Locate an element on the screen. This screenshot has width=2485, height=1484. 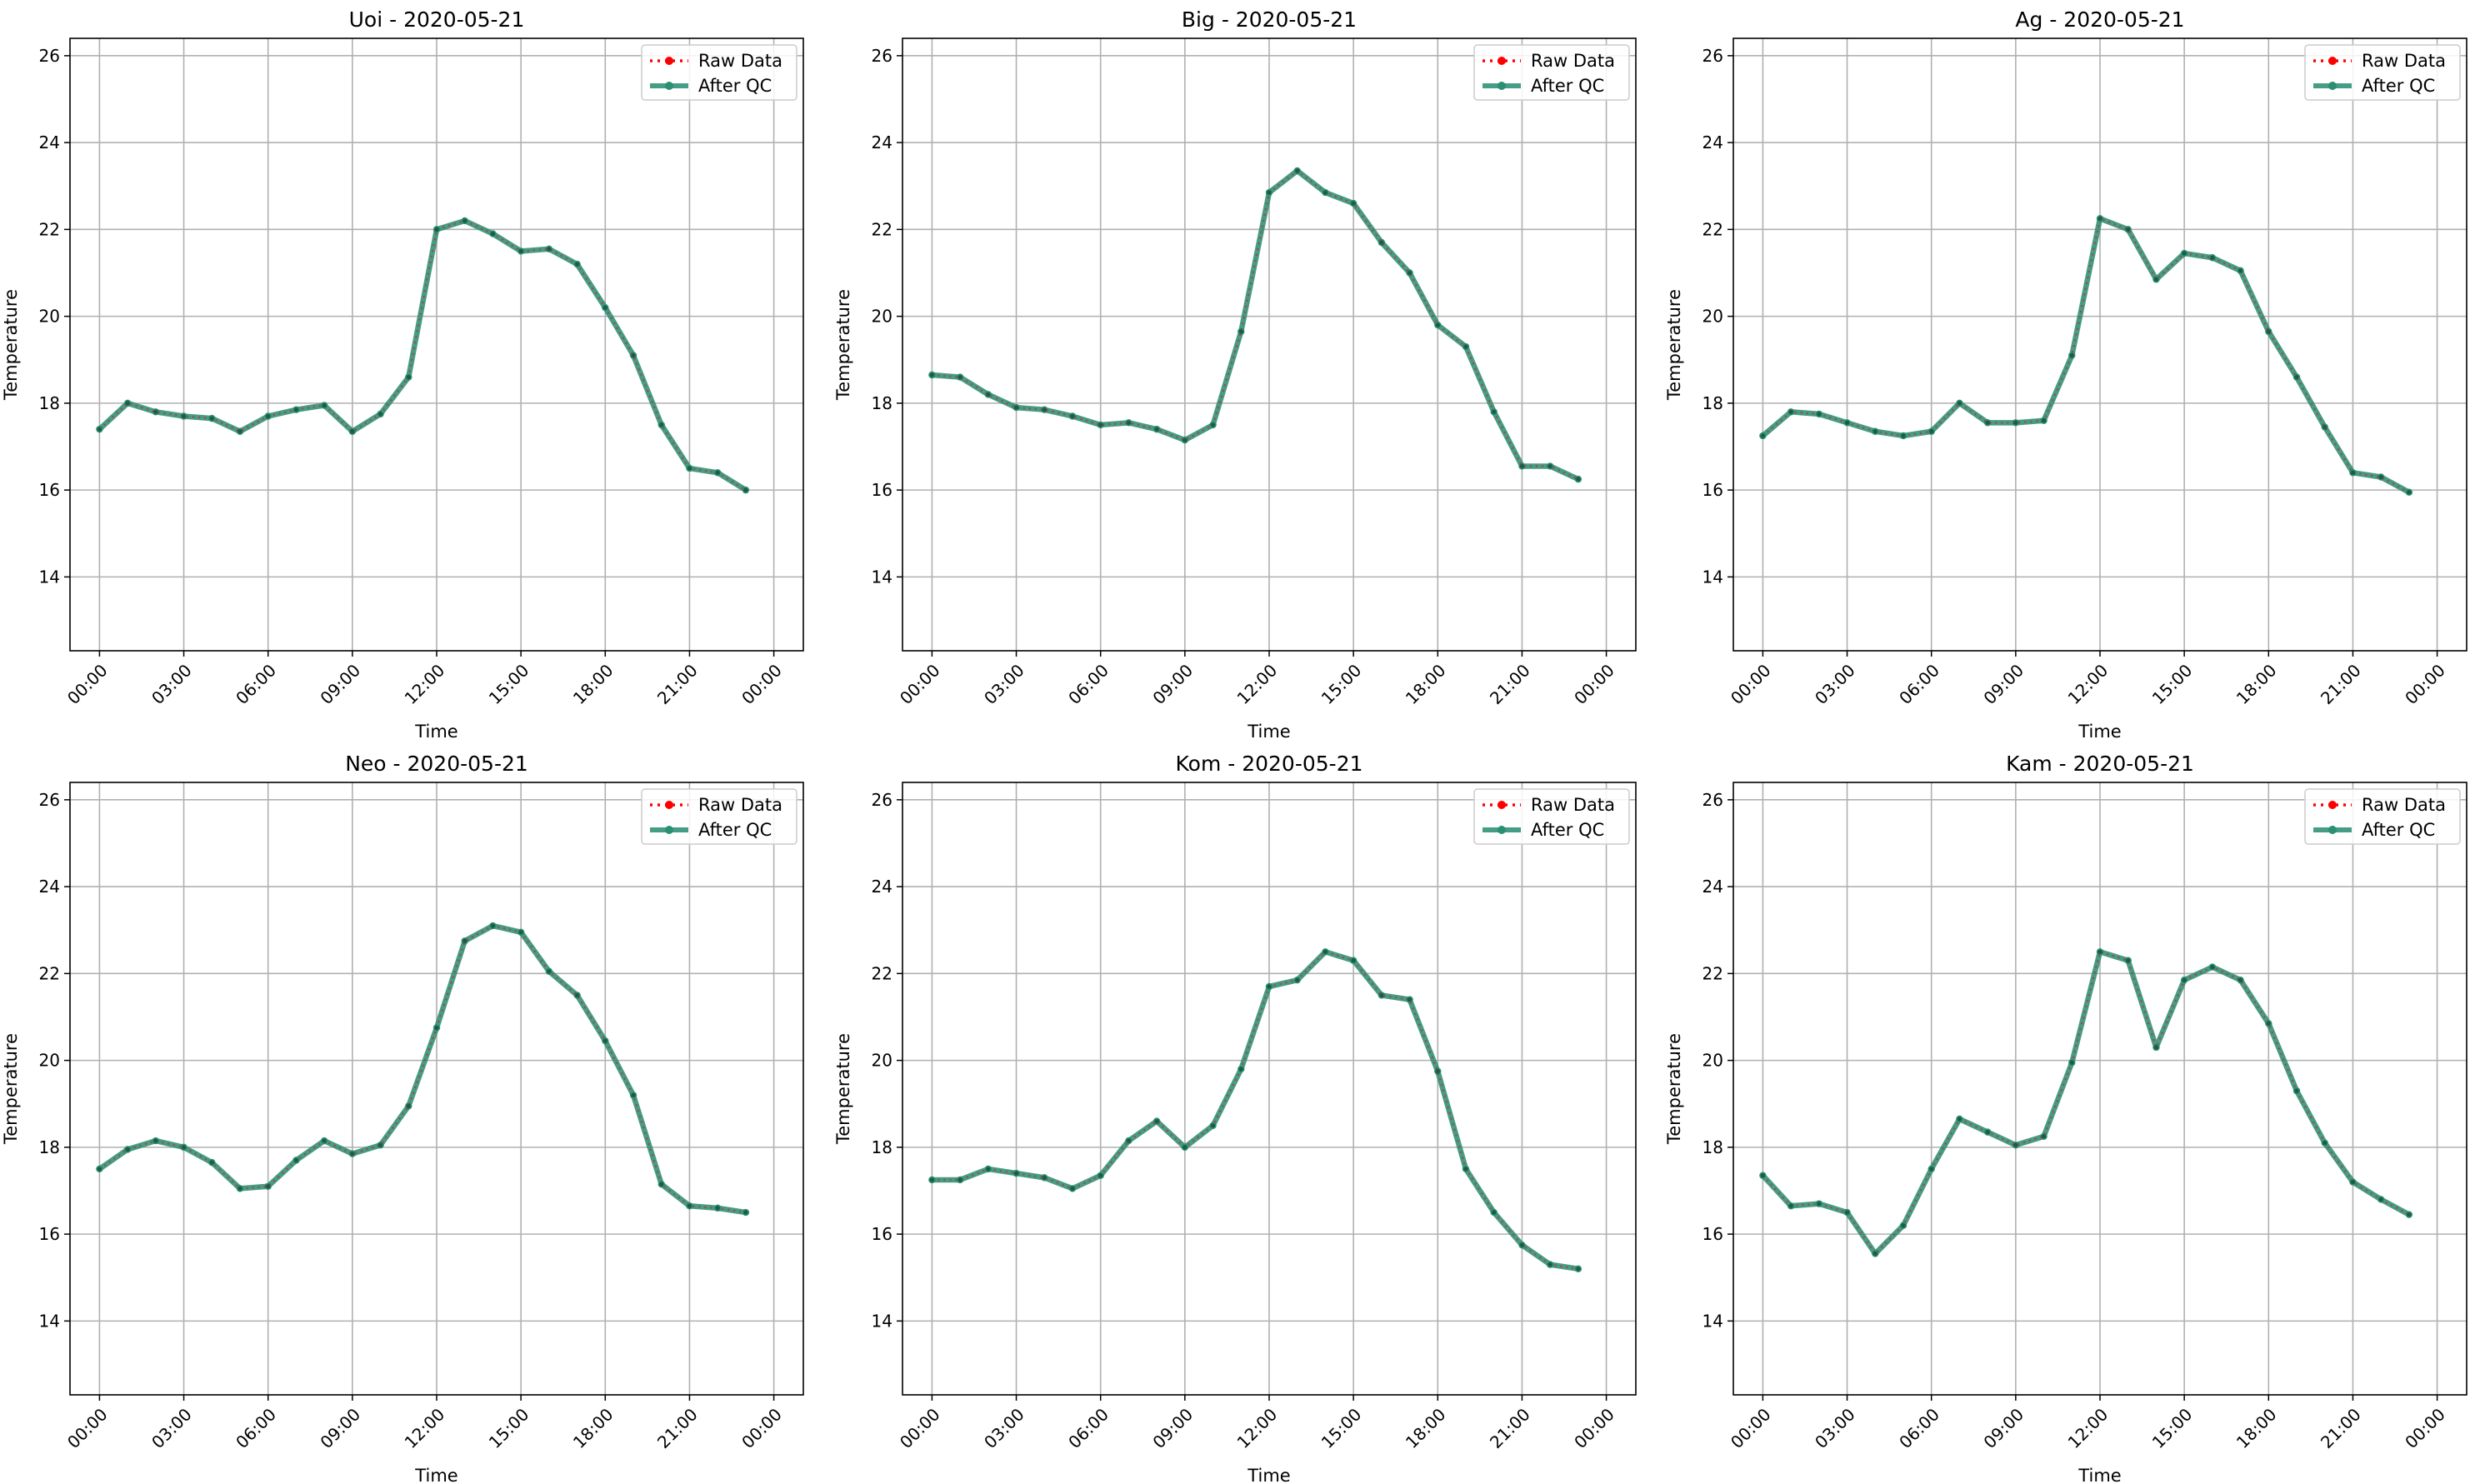
after-qc-line is located at coordinates (2086, 355).